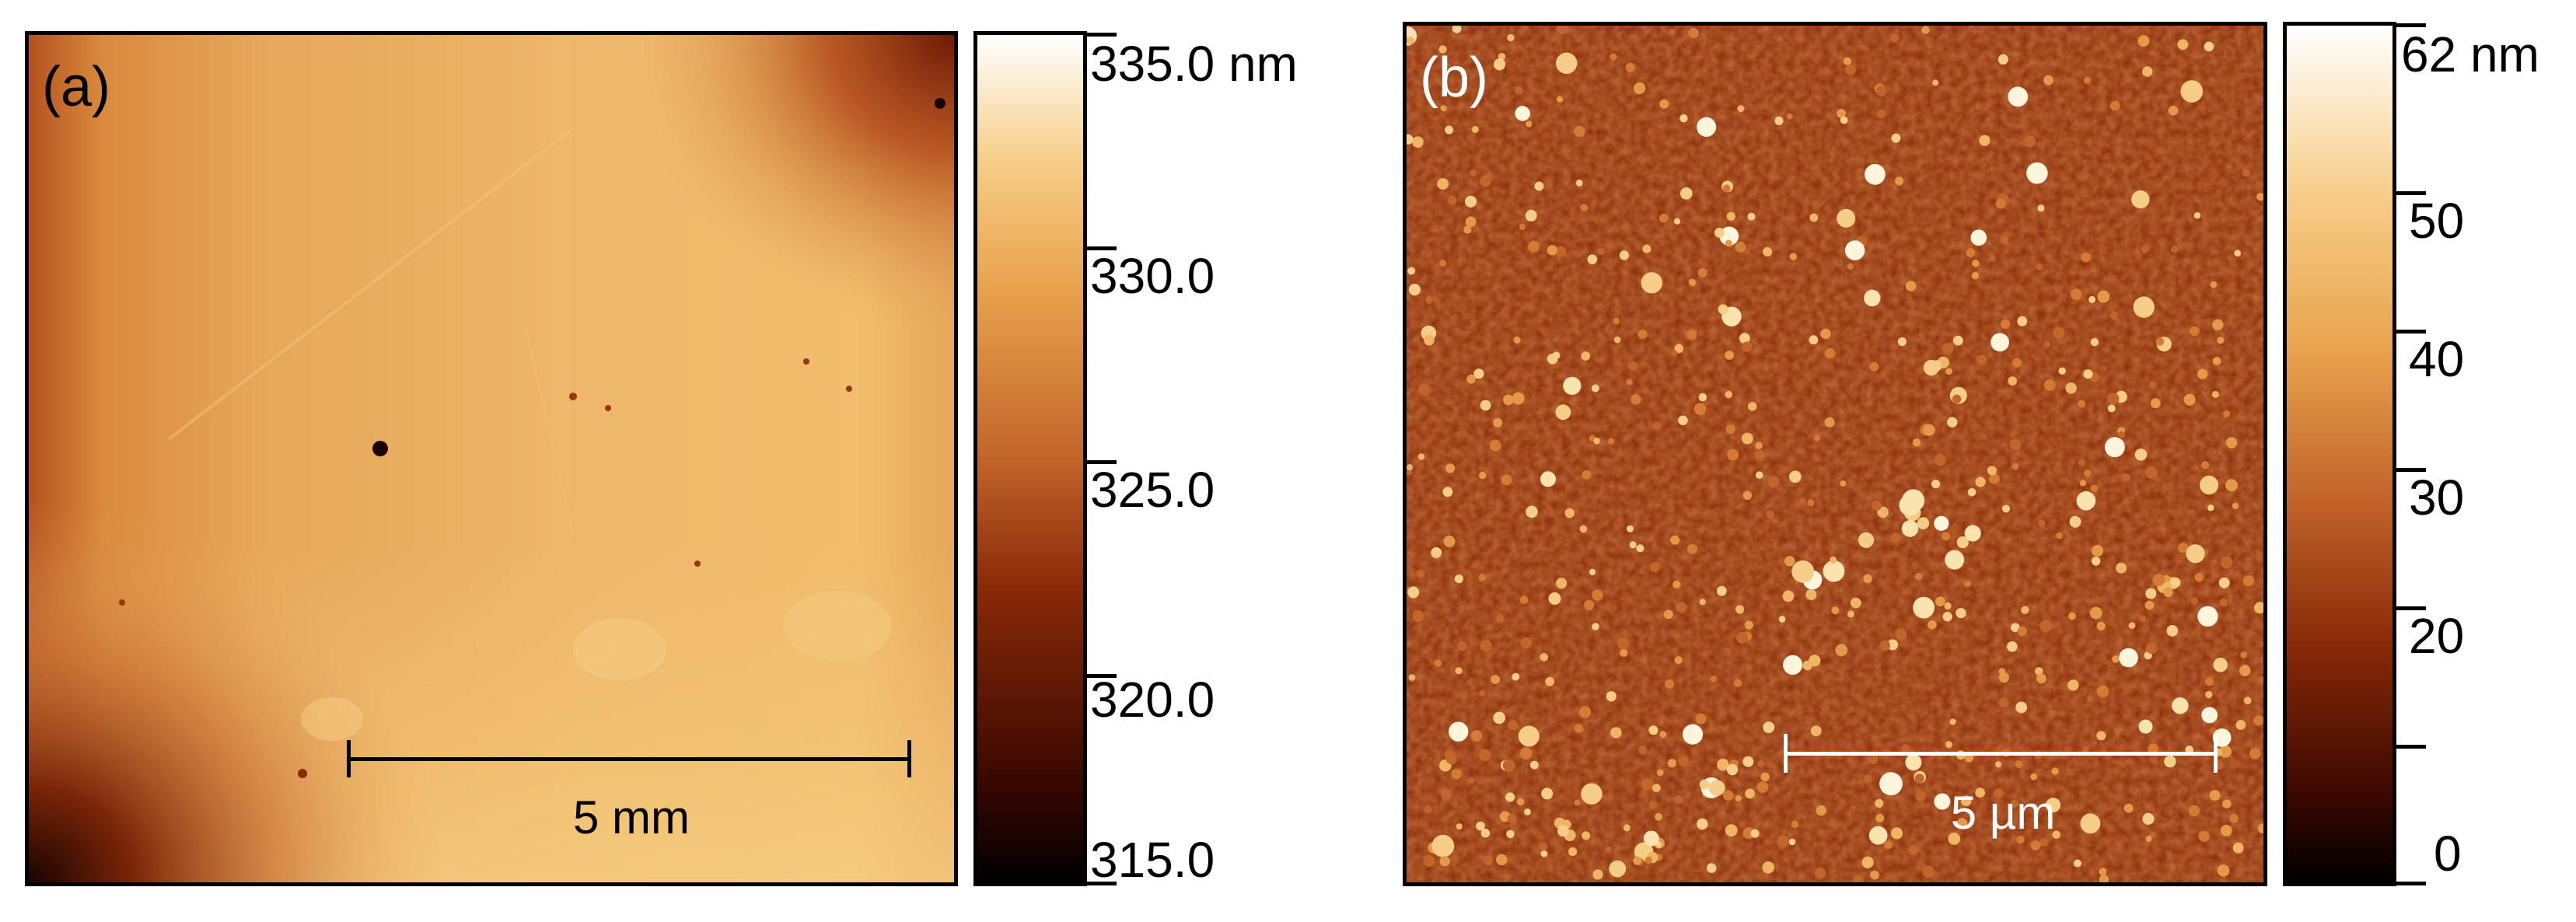  What do you see at coordinates (2437, 498) in the screenshot?
I see `colorbar-b-tick-label: 30` at bounding box center [2437, 498].